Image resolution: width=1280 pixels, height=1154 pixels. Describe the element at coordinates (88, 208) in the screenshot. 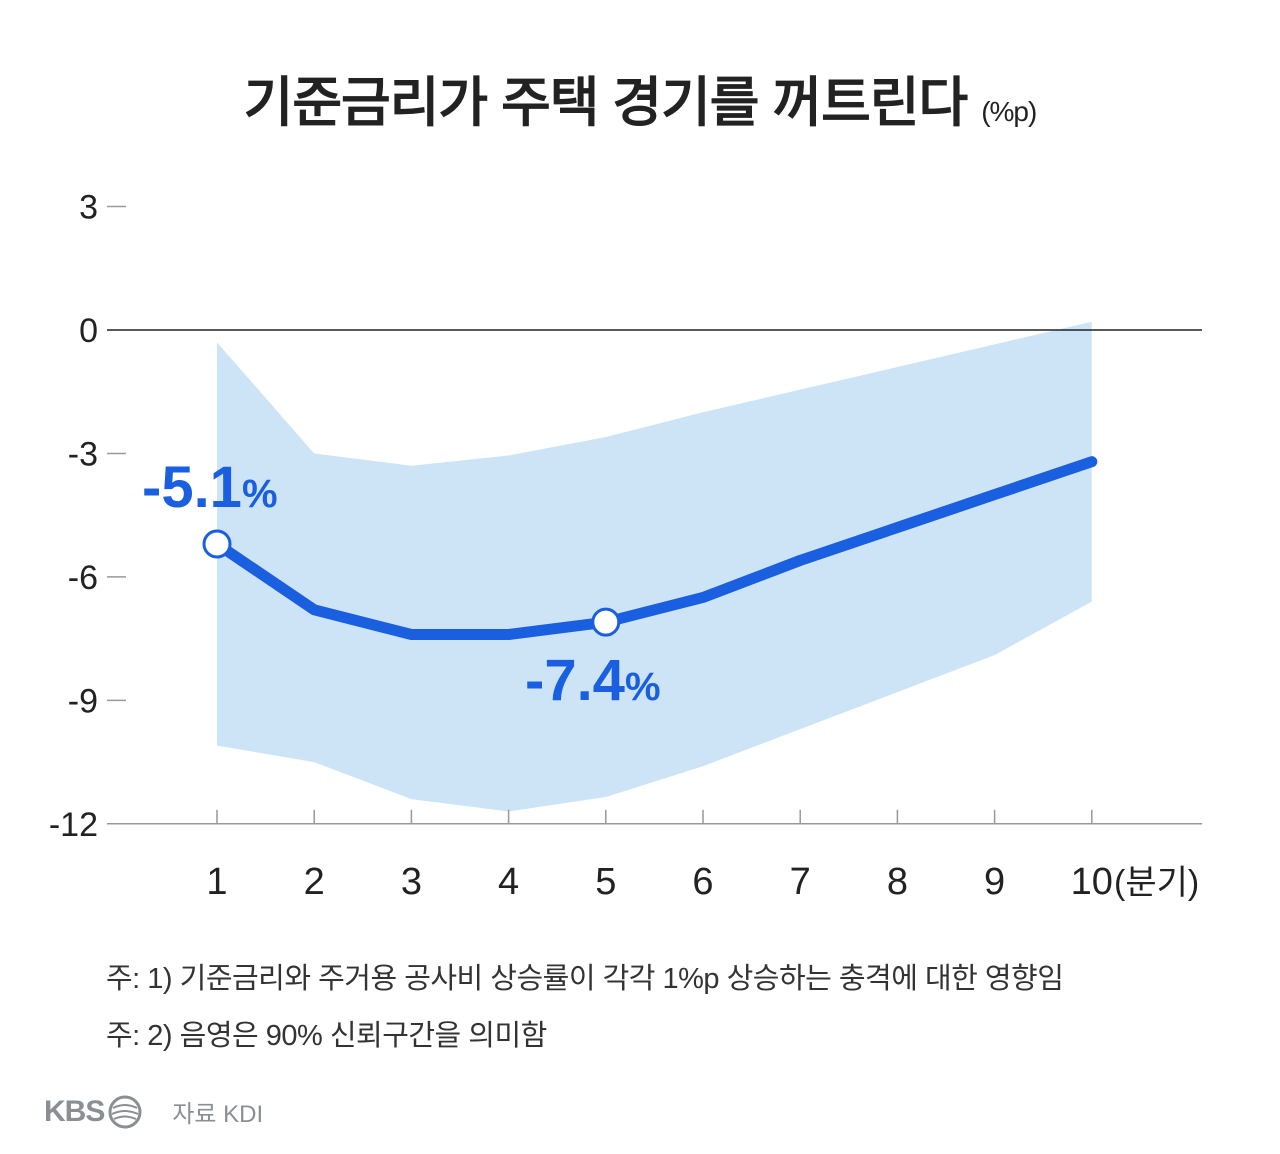

I see `y-tick-label: 3` at that location.